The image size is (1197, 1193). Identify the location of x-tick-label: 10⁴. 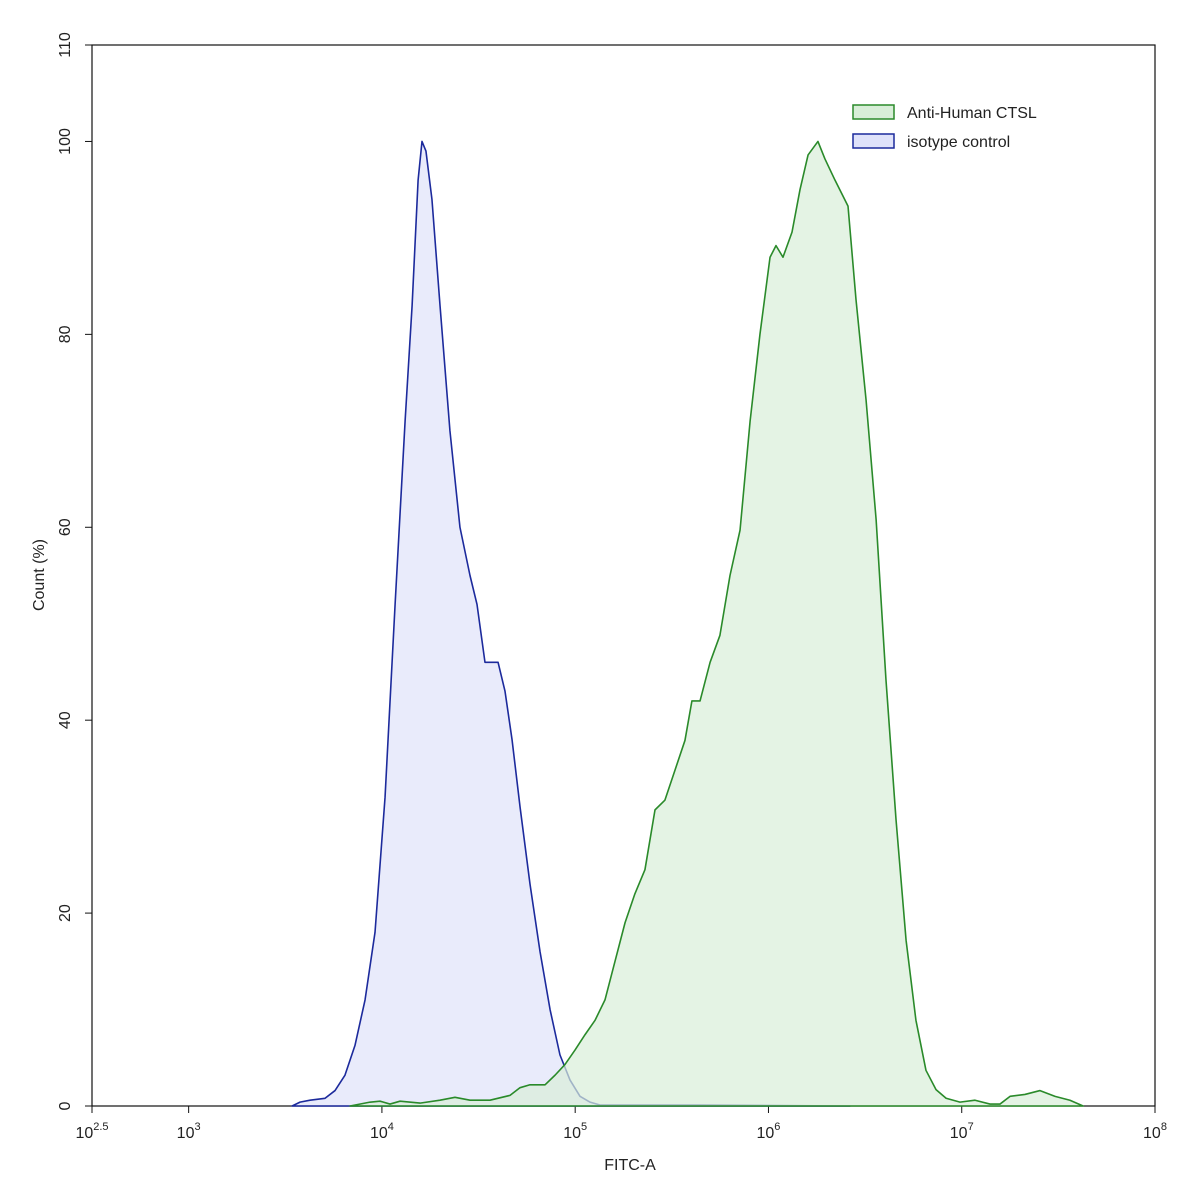
(382, 1131).